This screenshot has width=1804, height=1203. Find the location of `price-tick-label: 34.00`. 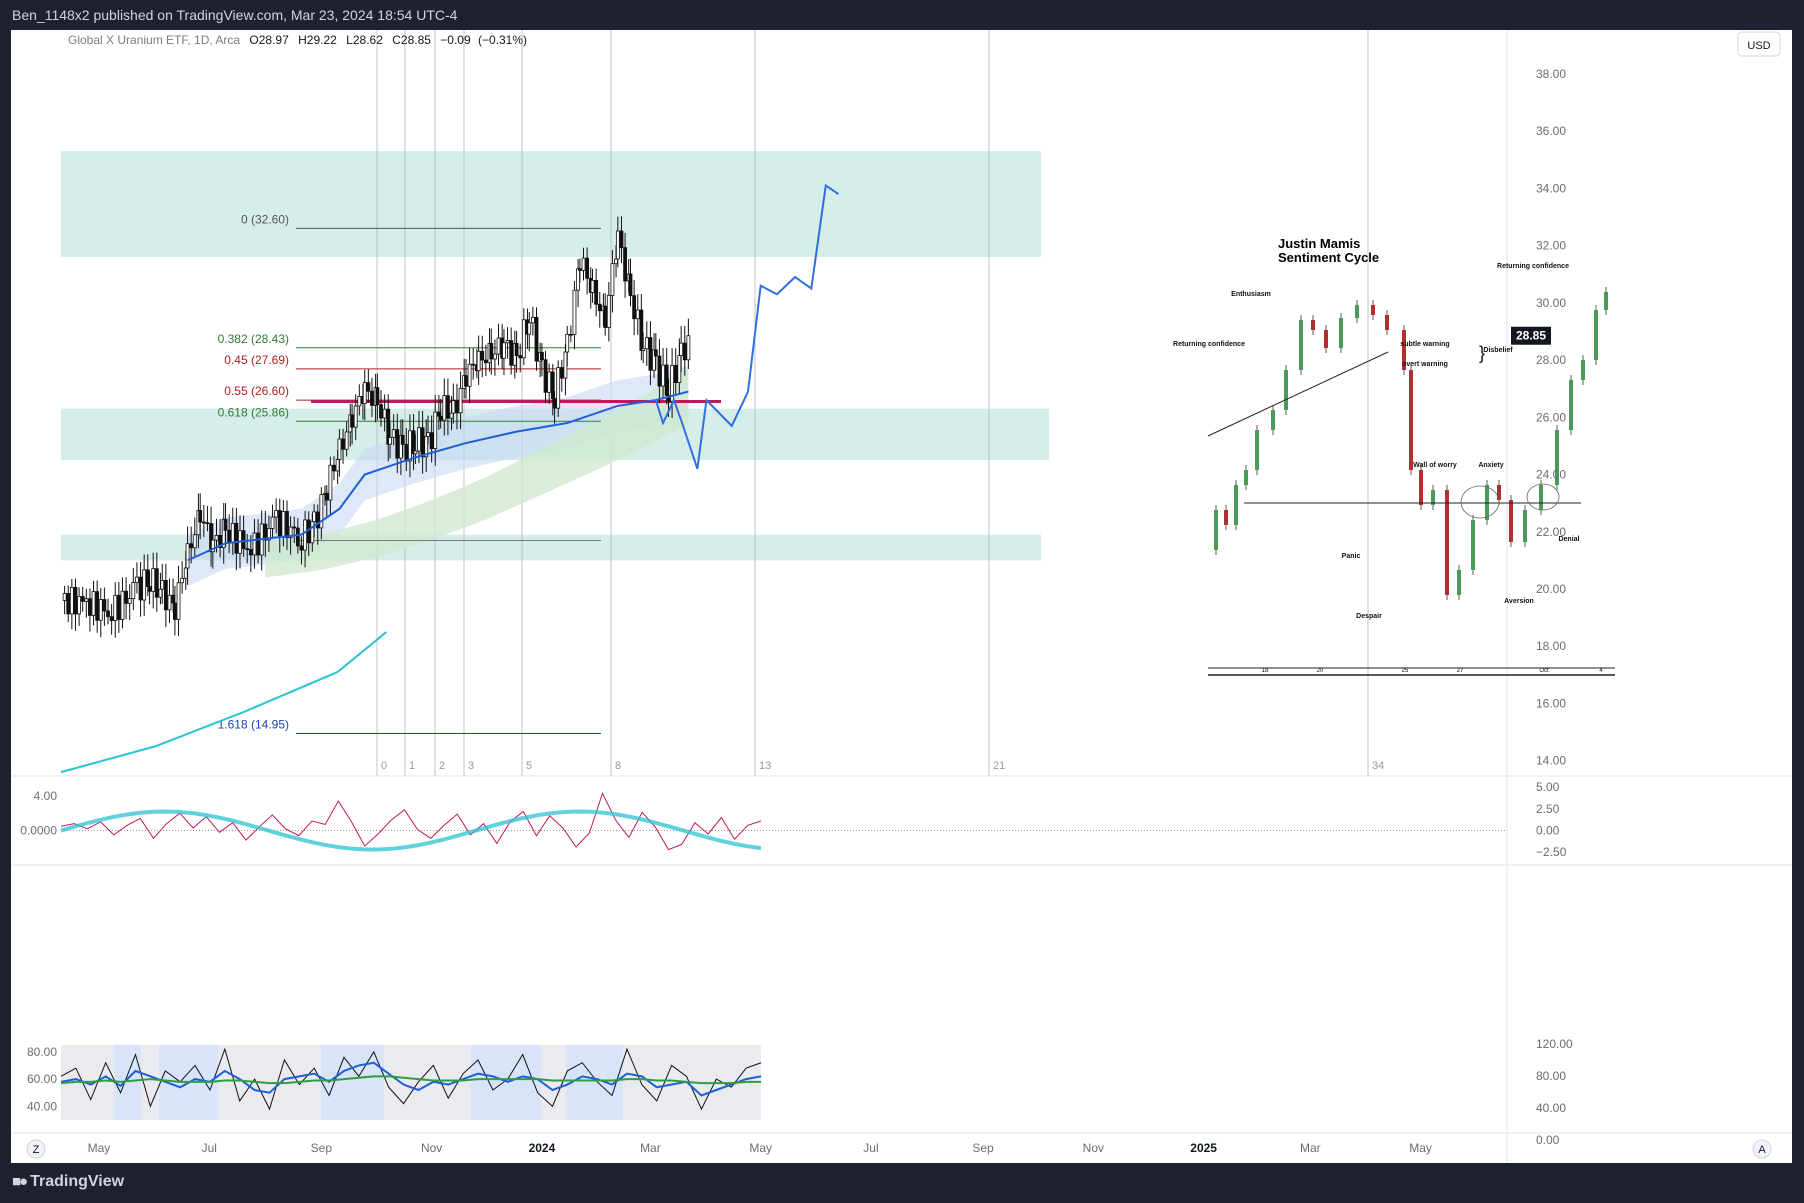

price-tick-label: 34.00 is located at coordinates (1551, 188).